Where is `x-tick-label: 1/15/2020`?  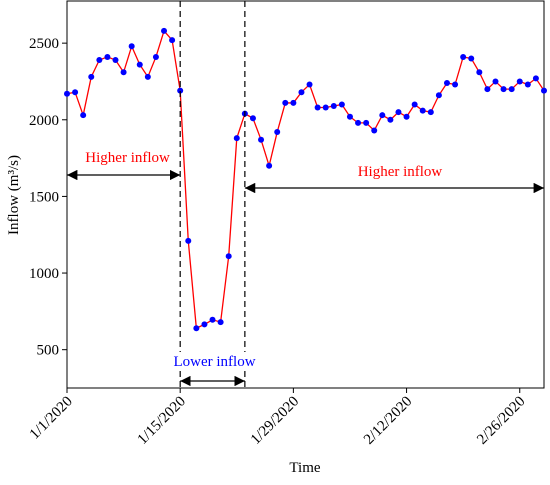
x-tick-label: 1/15/2020 is located at coordinates (162, 421).